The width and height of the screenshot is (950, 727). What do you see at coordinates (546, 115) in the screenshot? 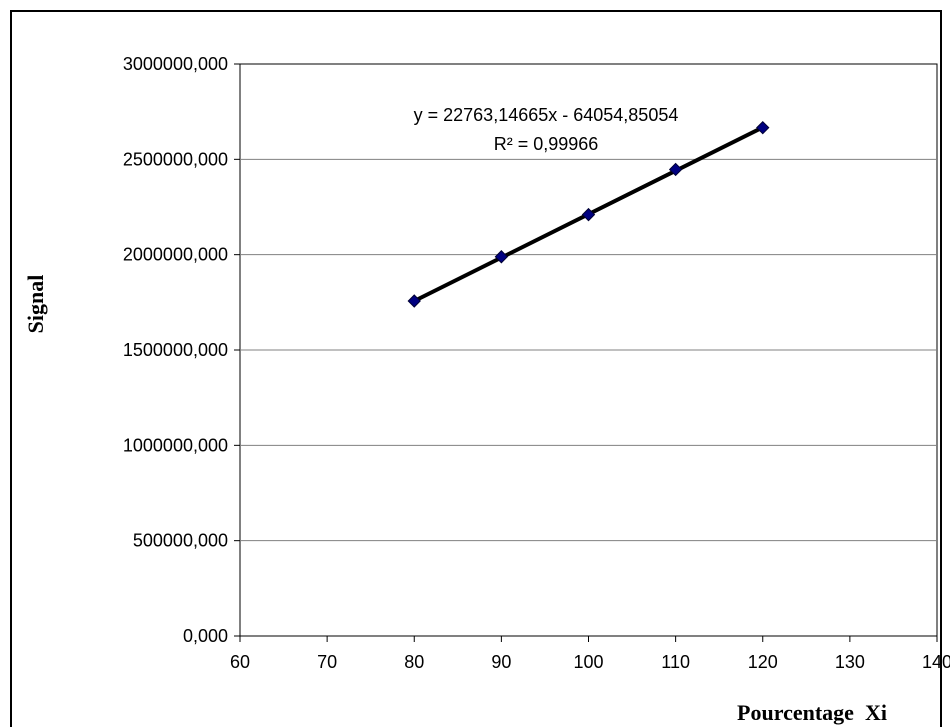
I see `trendline-equation: y = 22763,14665x - 64054,85054` at bounding box center [546, 115].